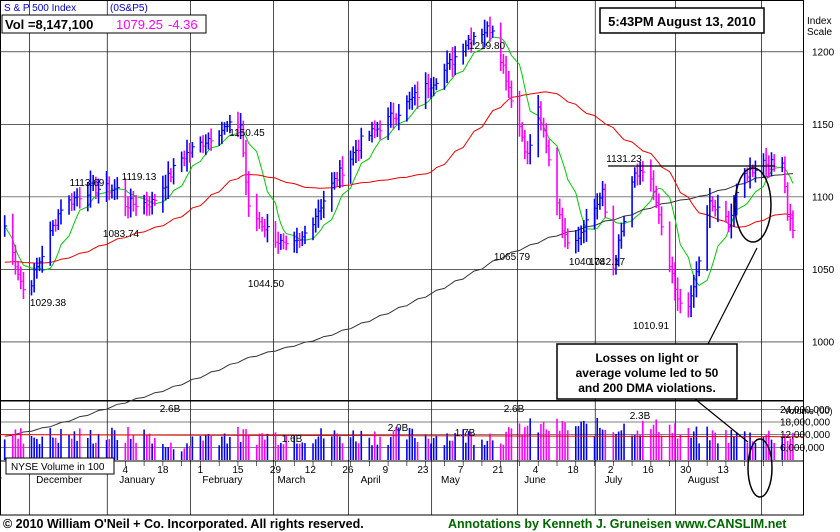  Describe the element at coordinates (247, 133) in the screenshot. I see `price-annotation: 1150.45` at that location.